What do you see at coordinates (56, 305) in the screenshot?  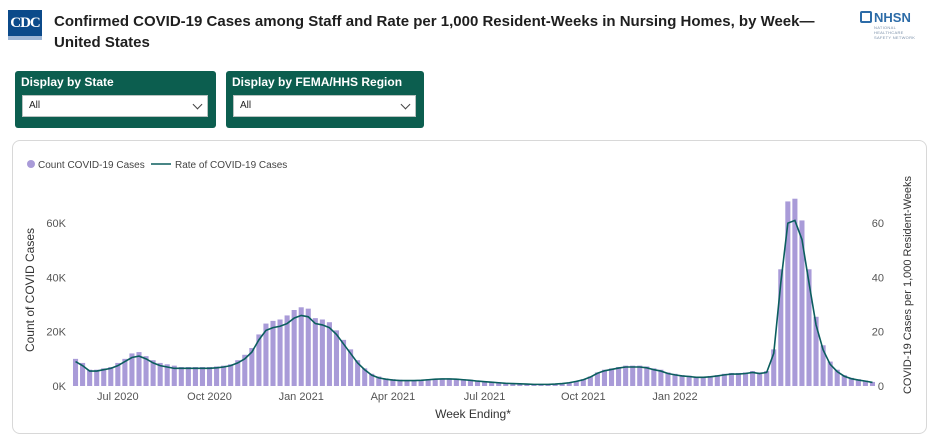 I see `y-axis-left: 0K 20K 40K 60K` at bounding box center [56, 305].